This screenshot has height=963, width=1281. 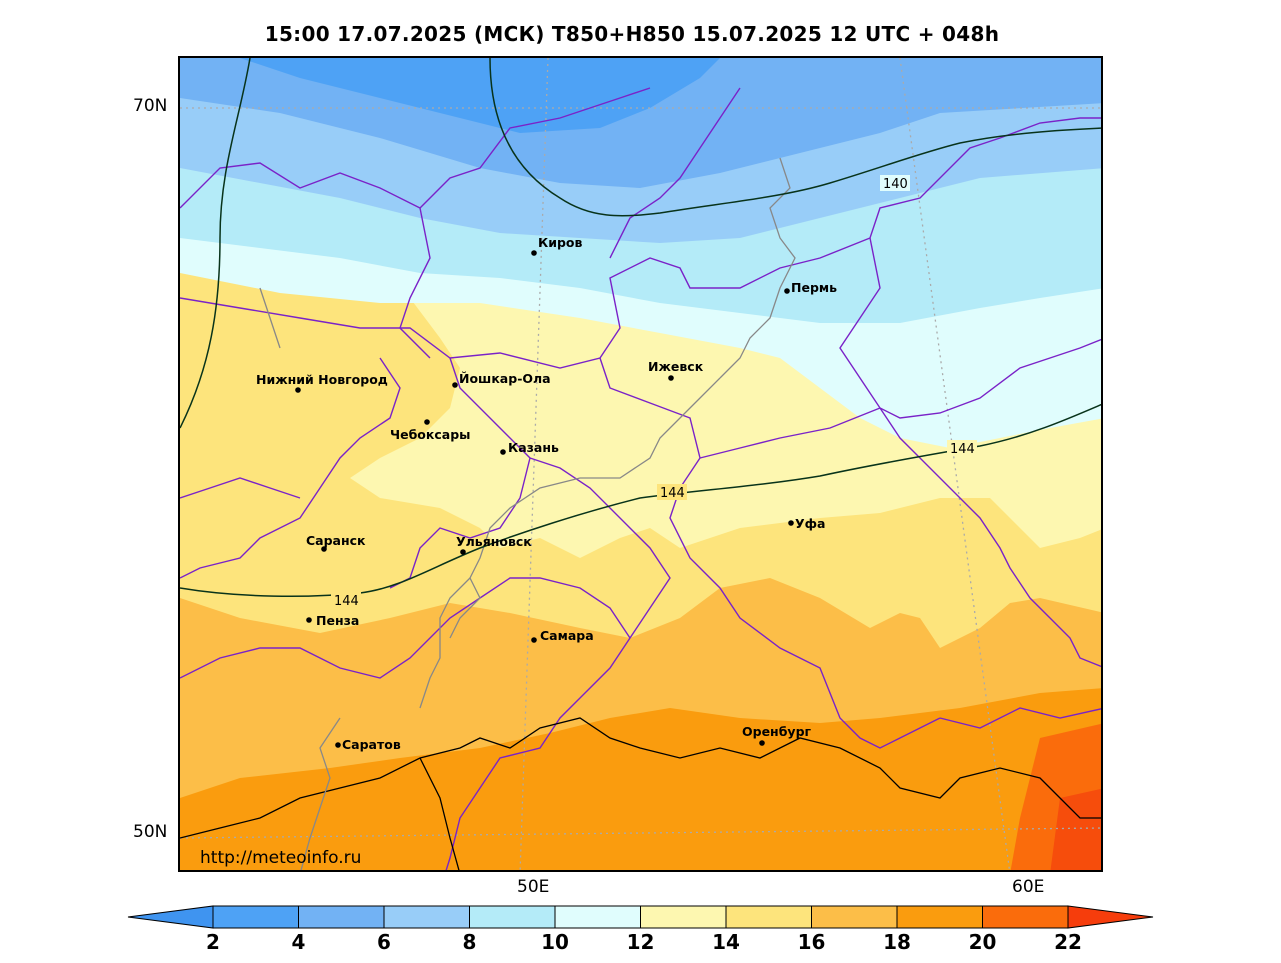 I want to click on city-label-saratov: Саратов, so click(x=371, y=744).